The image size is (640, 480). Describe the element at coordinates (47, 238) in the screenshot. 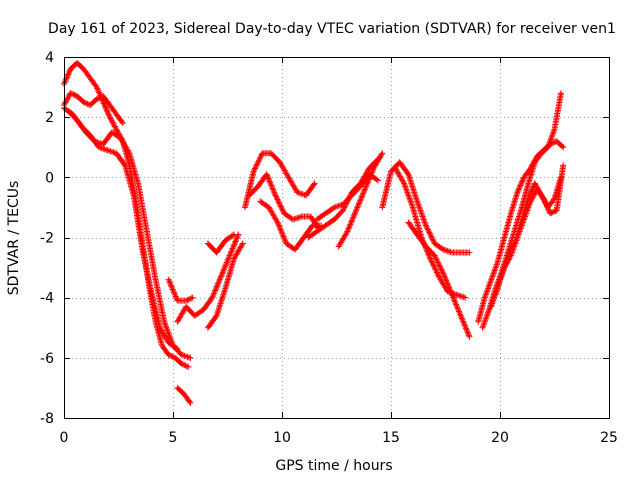

I see `y-tick-labels: -8 -6 -4 -2 0 2 4` at that location.